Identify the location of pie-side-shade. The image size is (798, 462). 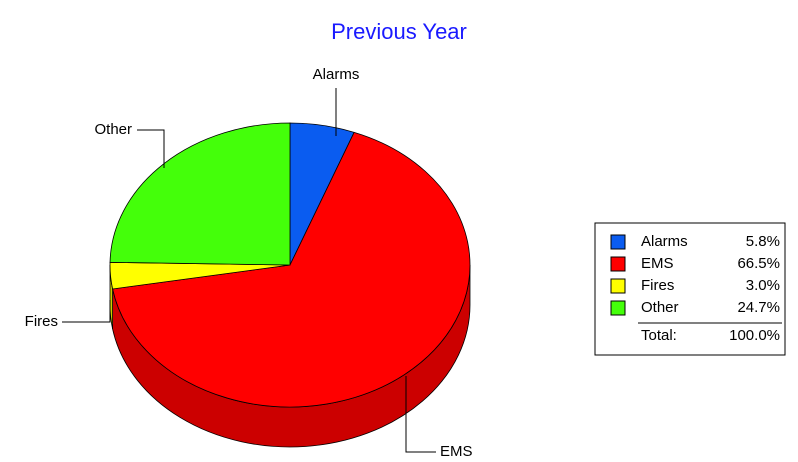
(111, 297).